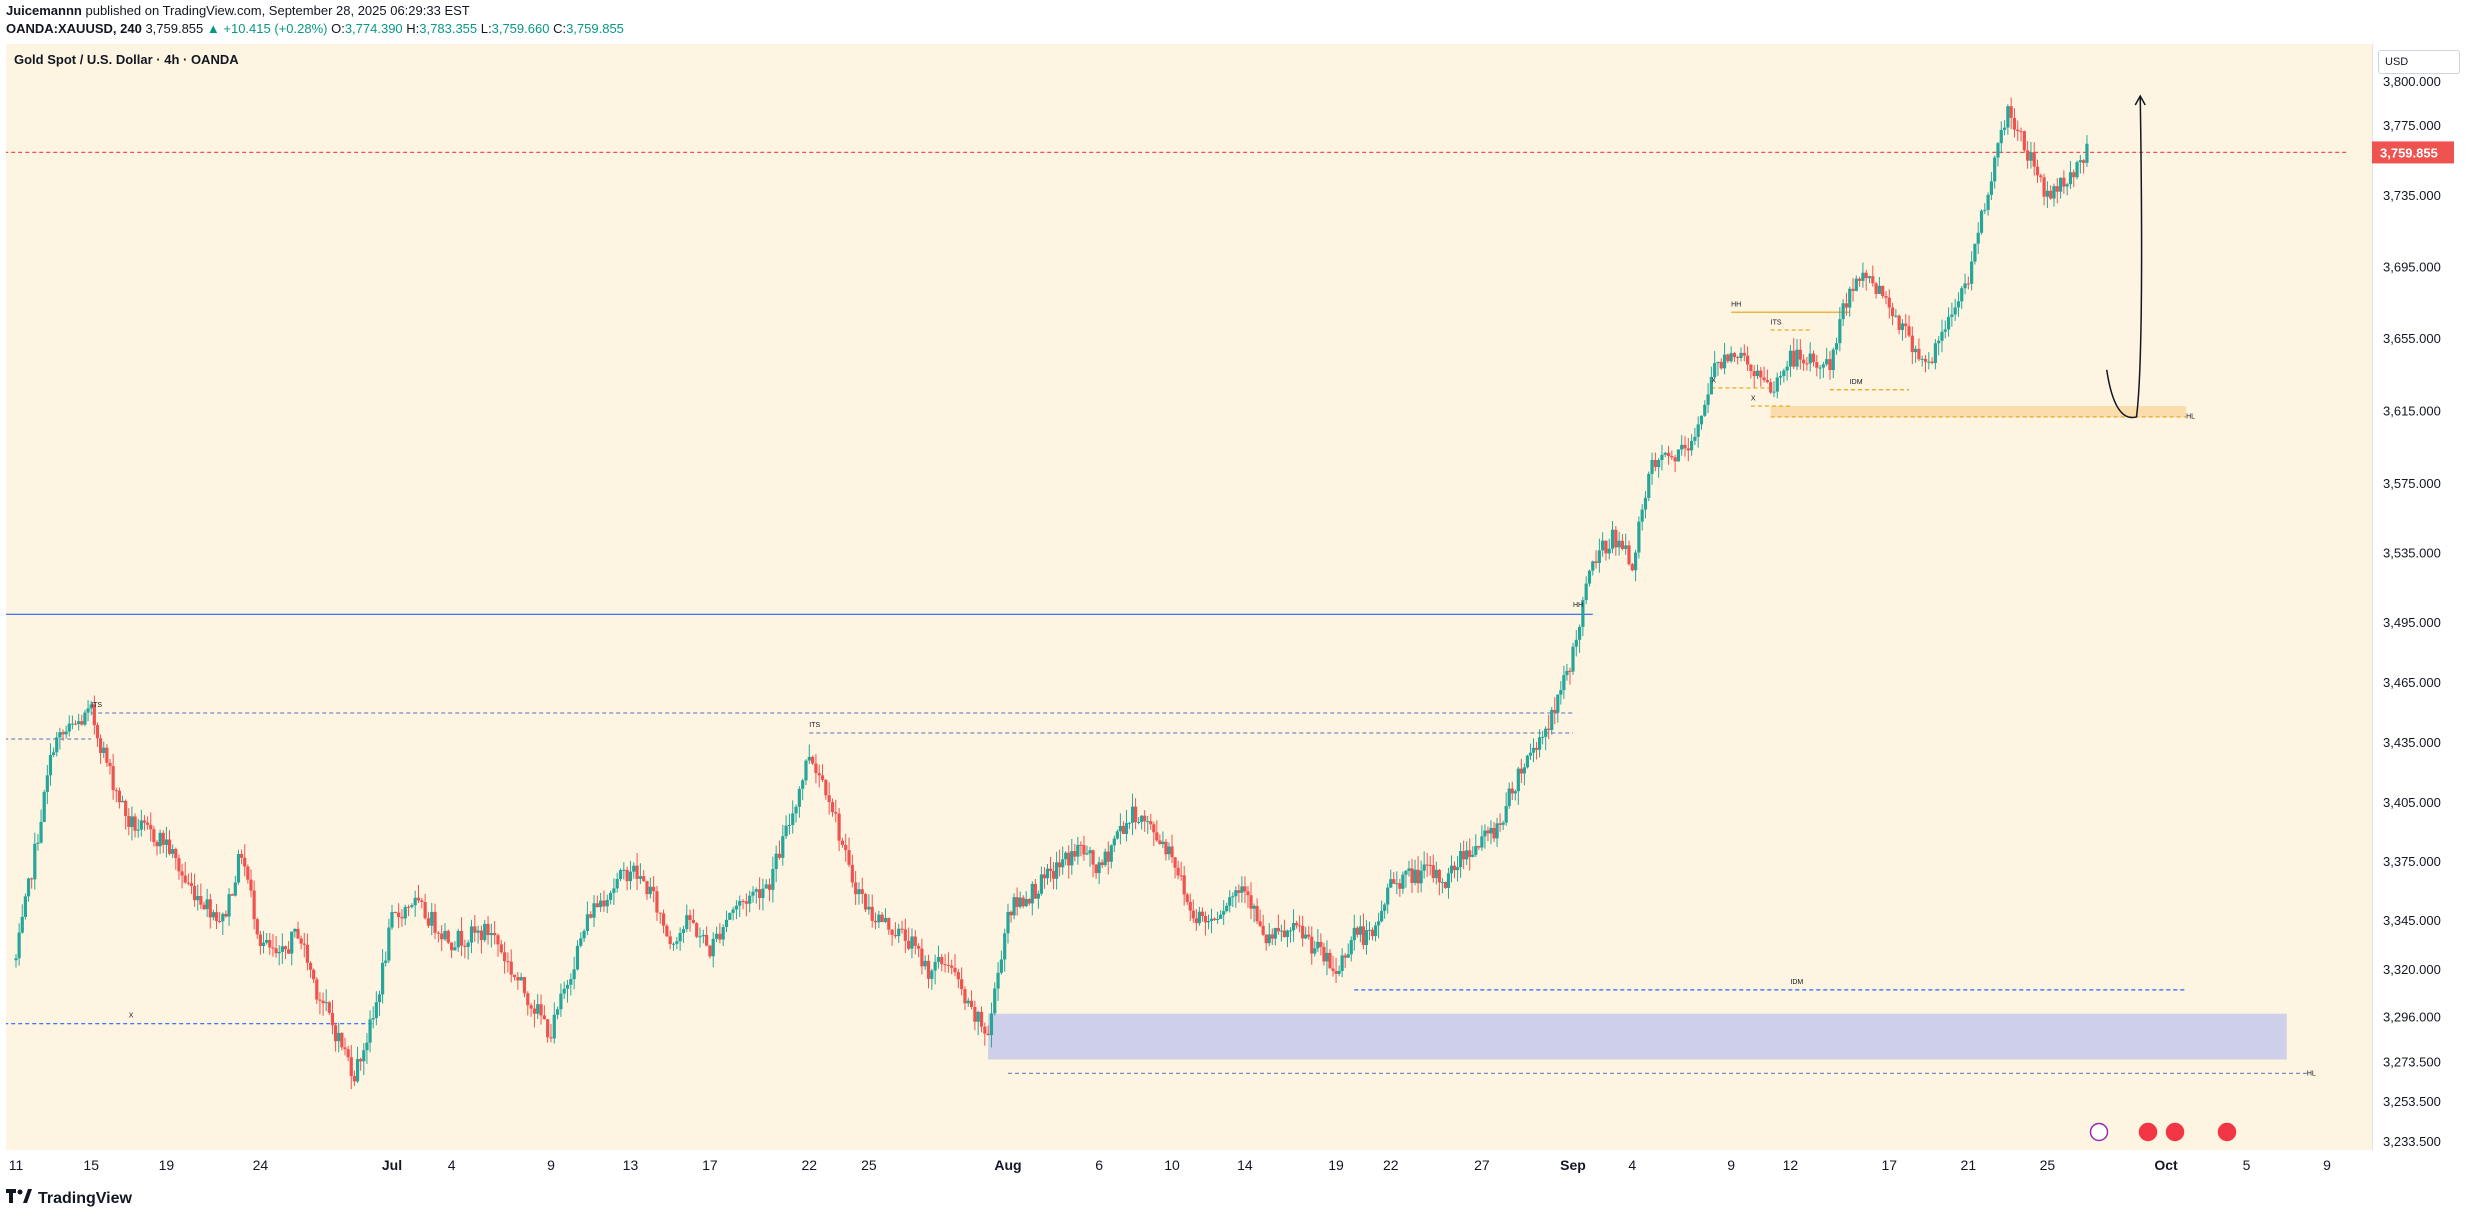 This screenshot has height=1218, width=2469. What do you see at coordinates (2420, 597) in the screenshot?
I see `price-scale` at bounding box center [2420, 597].